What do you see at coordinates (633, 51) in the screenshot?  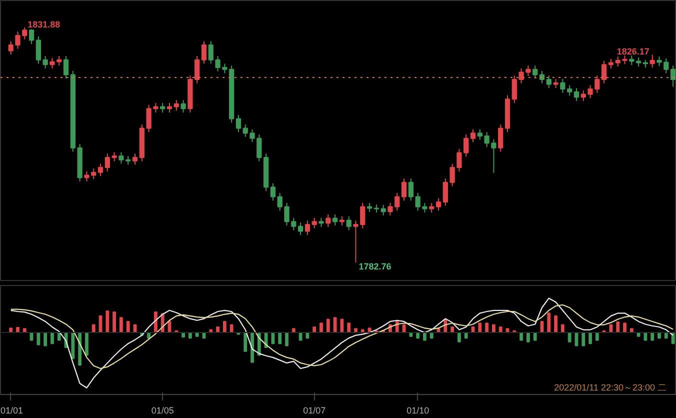 I see `annotation: 1826.17` at bounding box center [633, 51].